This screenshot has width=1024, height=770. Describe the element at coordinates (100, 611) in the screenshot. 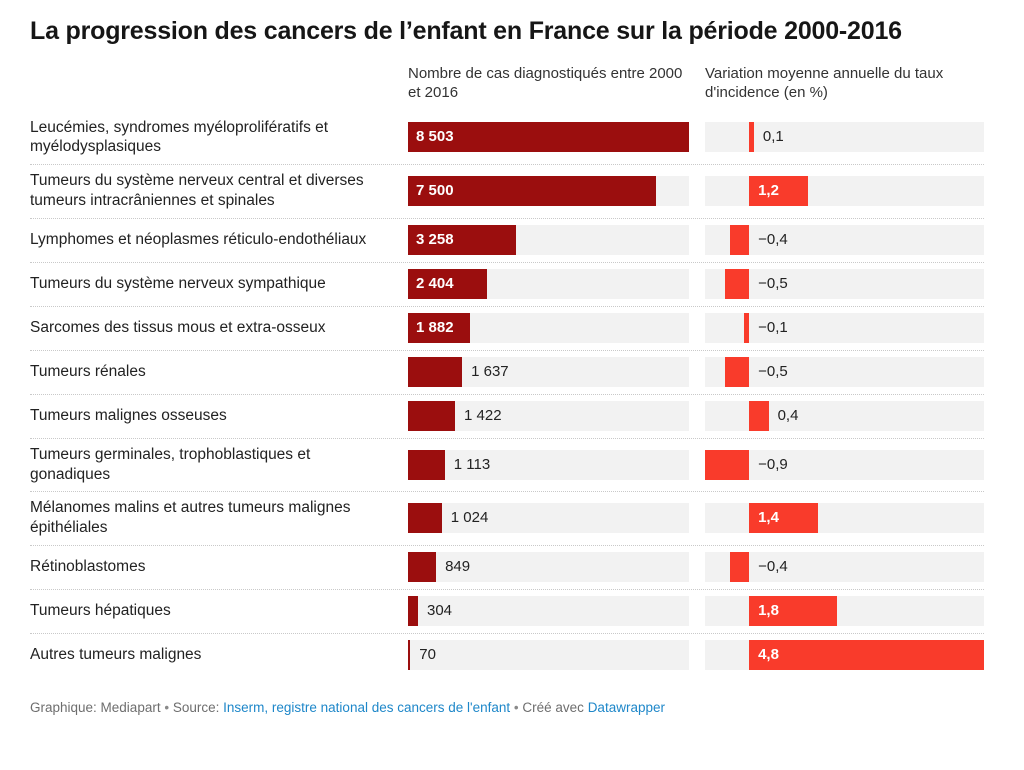

I see `category-label: Tumeurs hépatiques` at that location.